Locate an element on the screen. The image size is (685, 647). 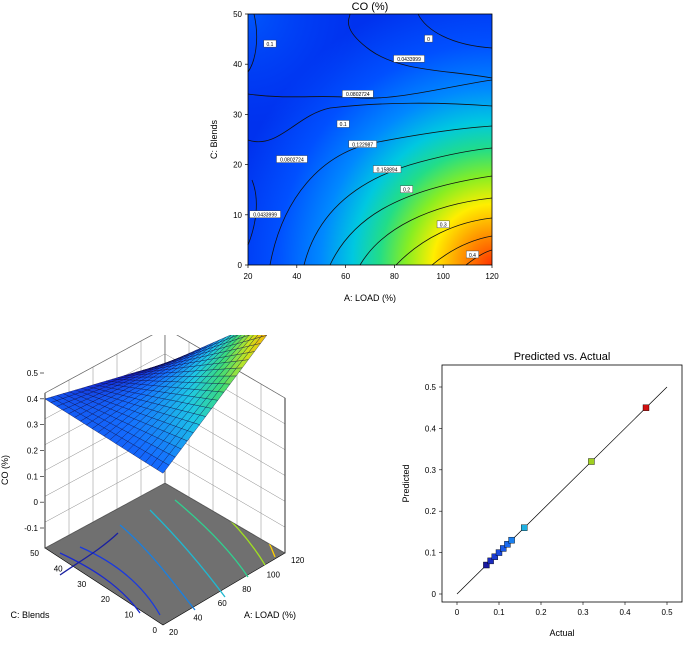
contour-xlabel: A: LOAD (%) is located at coordinates (370, 298).